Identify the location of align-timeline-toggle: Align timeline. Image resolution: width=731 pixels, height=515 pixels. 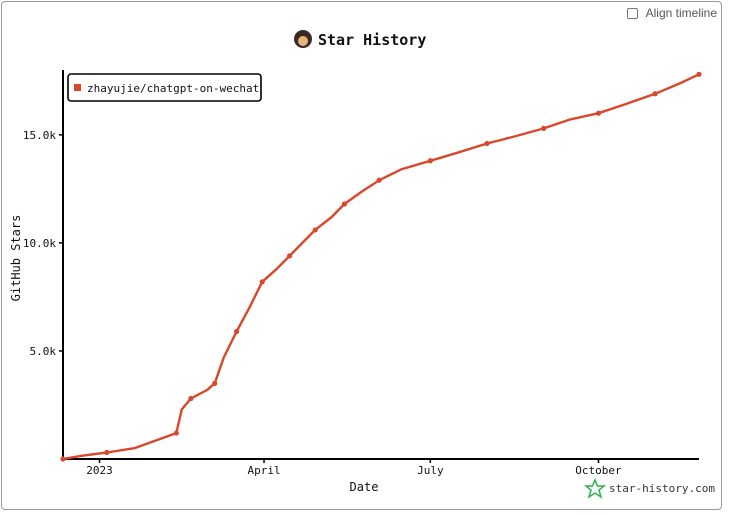
(671, 13).